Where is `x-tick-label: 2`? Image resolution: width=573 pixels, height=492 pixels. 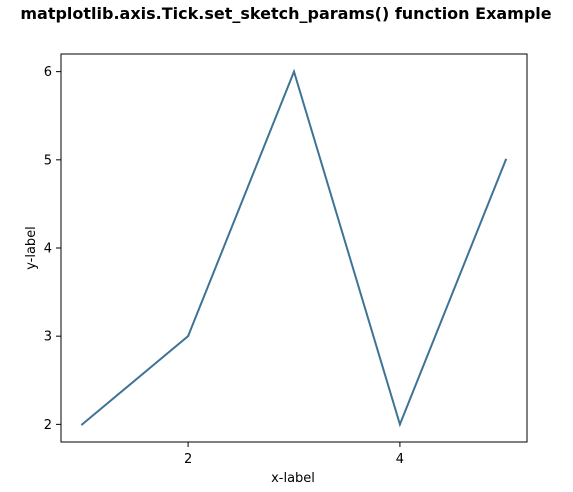 x-tick-label: 2 is located at coordinates (188, 459).